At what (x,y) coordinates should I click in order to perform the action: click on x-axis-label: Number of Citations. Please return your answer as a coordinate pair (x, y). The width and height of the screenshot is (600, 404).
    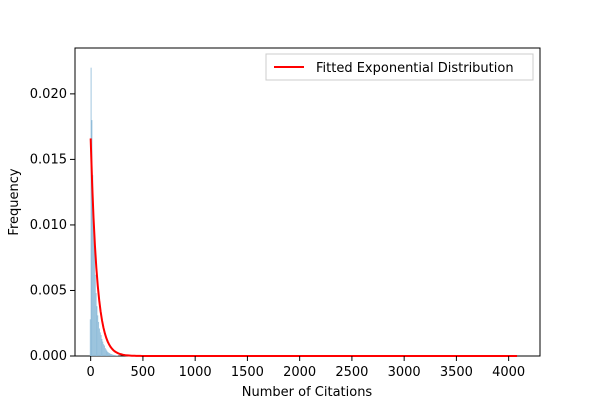
    Looking at the image, I should click on (307, 392).